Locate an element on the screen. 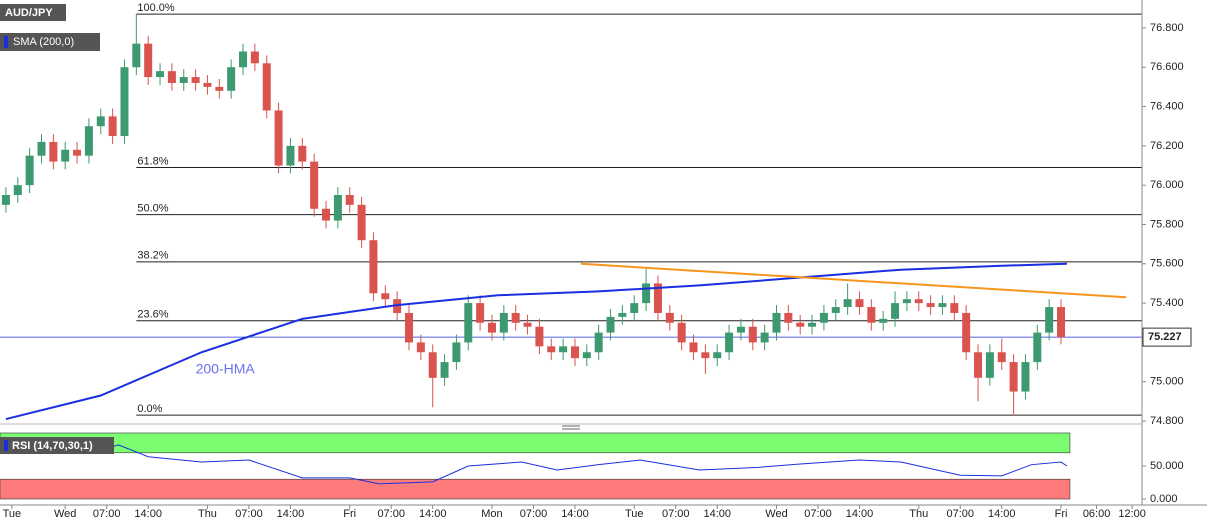 The height and width of the screenshot is (526, 1207). x-tick-label: 06:00 is located at coordinates (1097, 514).